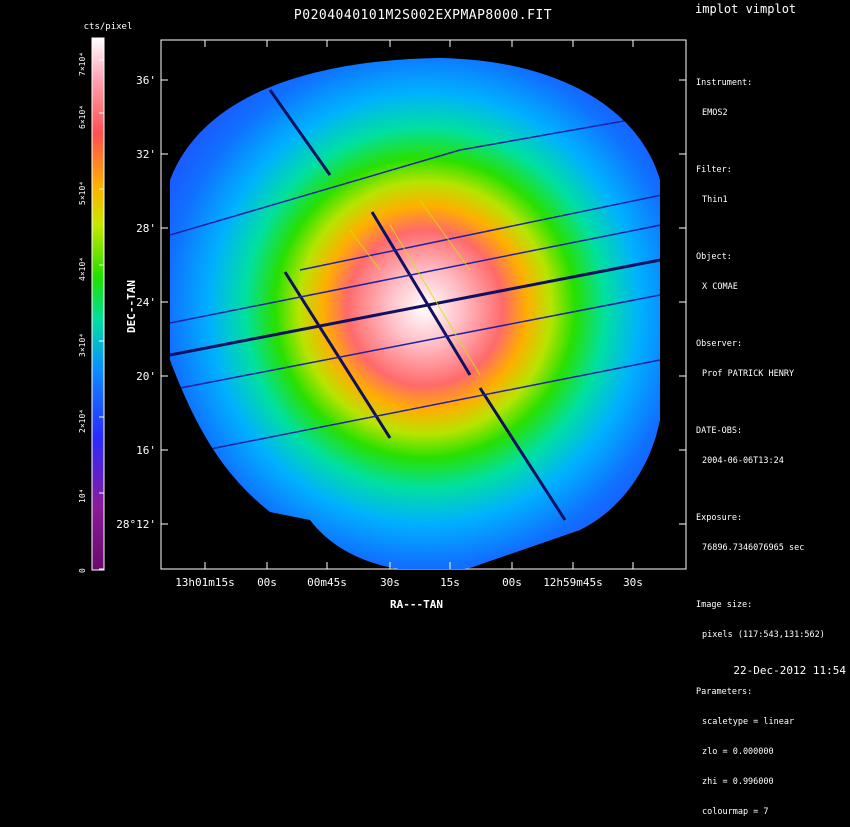 Image resolution: width=850 pixels, height=827 pixels. What do you see at coordinates (763, 635) in the screenshot?
I see `info-value: pixels (117:543,131:562)` at bounding box center [763, 635].